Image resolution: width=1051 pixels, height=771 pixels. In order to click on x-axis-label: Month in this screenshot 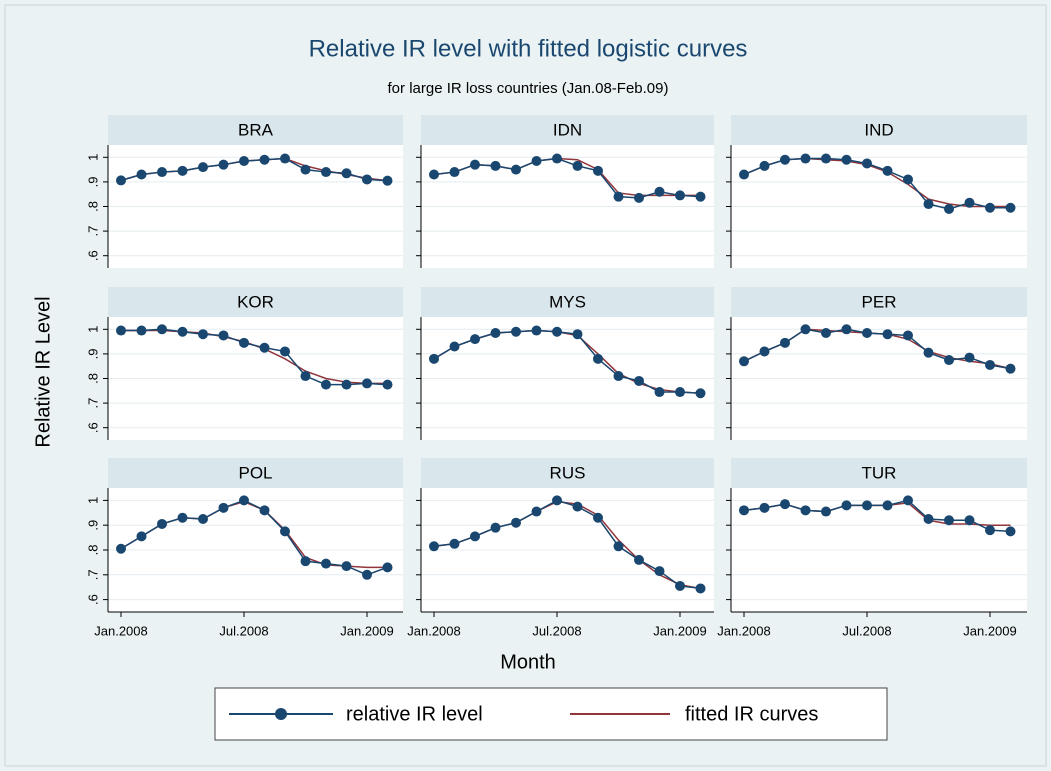, I will do `click(528, 662)`.